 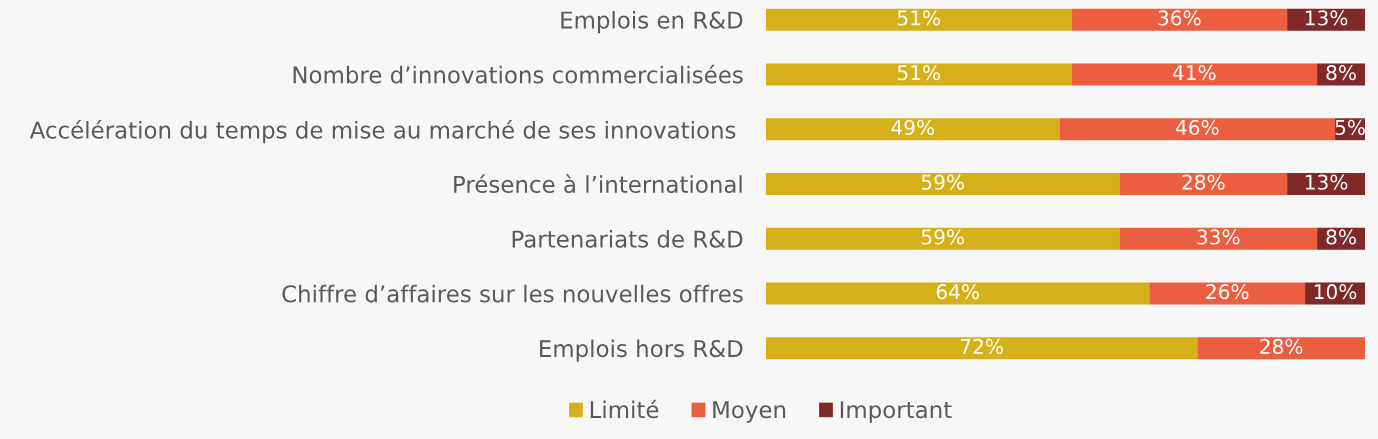 I want to click on data-label: 72%, so click(x=981, y=346).